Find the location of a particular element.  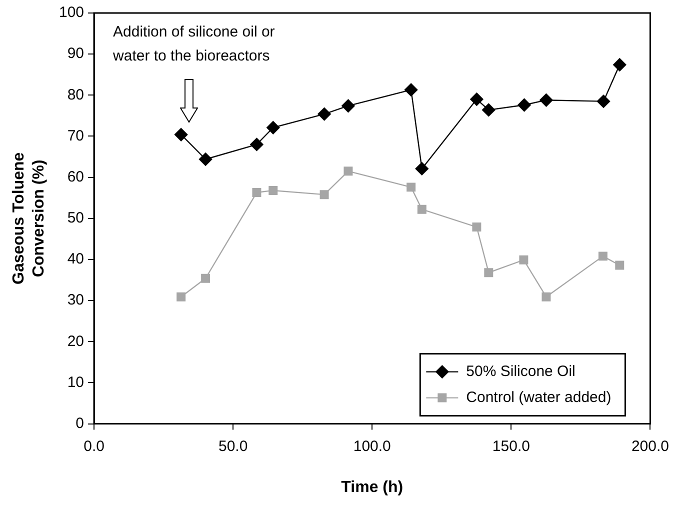

annotation: Addition of silicone oil or water to the bioreactors is located at coordinates (193, 44).